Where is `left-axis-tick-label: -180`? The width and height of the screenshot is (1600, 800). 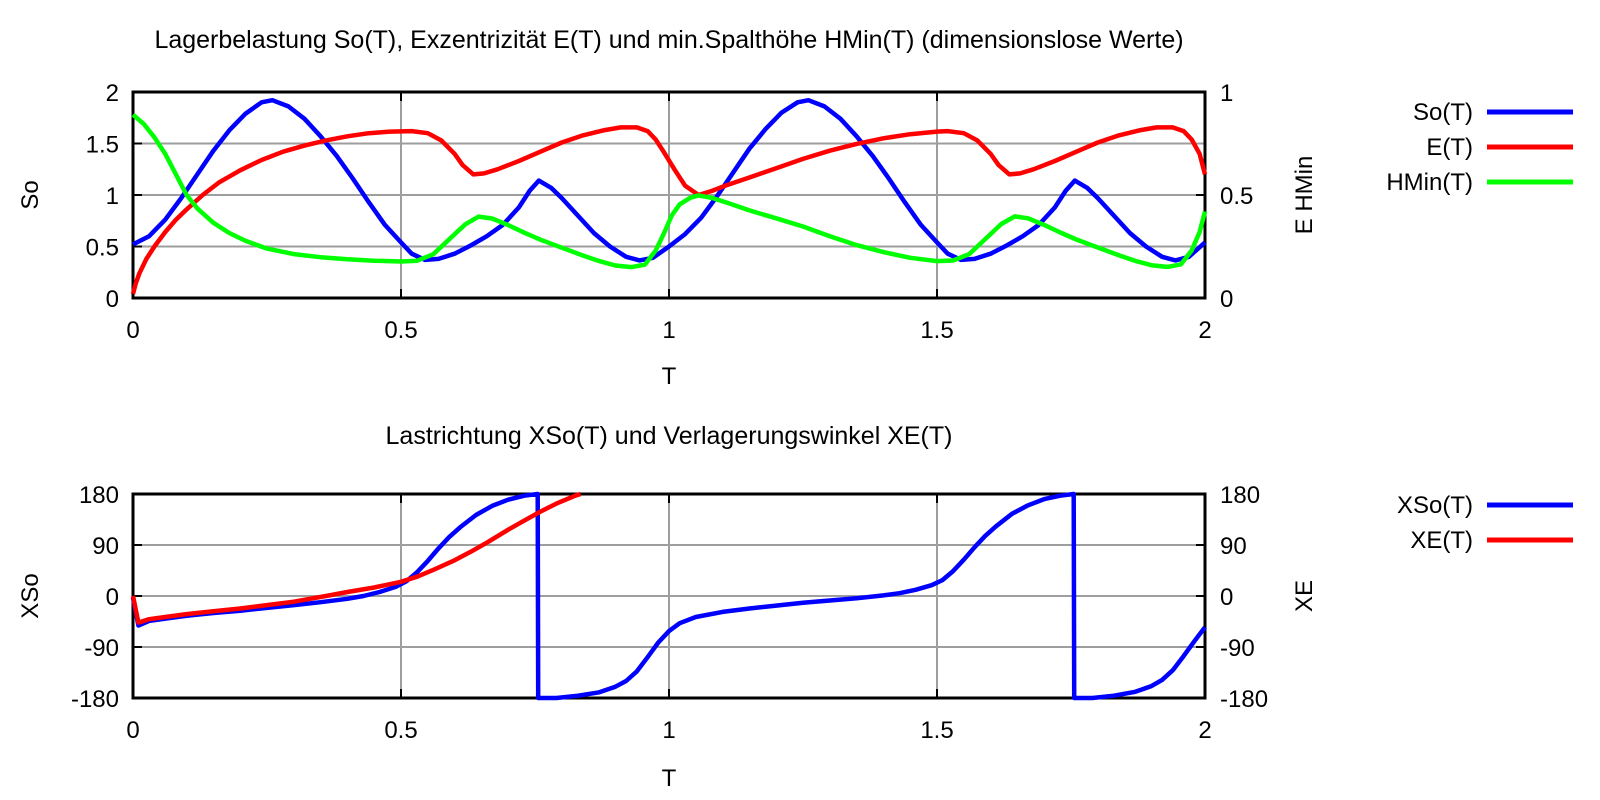
left-axis-tick-label: -180 is located at coordinates (95, 699).